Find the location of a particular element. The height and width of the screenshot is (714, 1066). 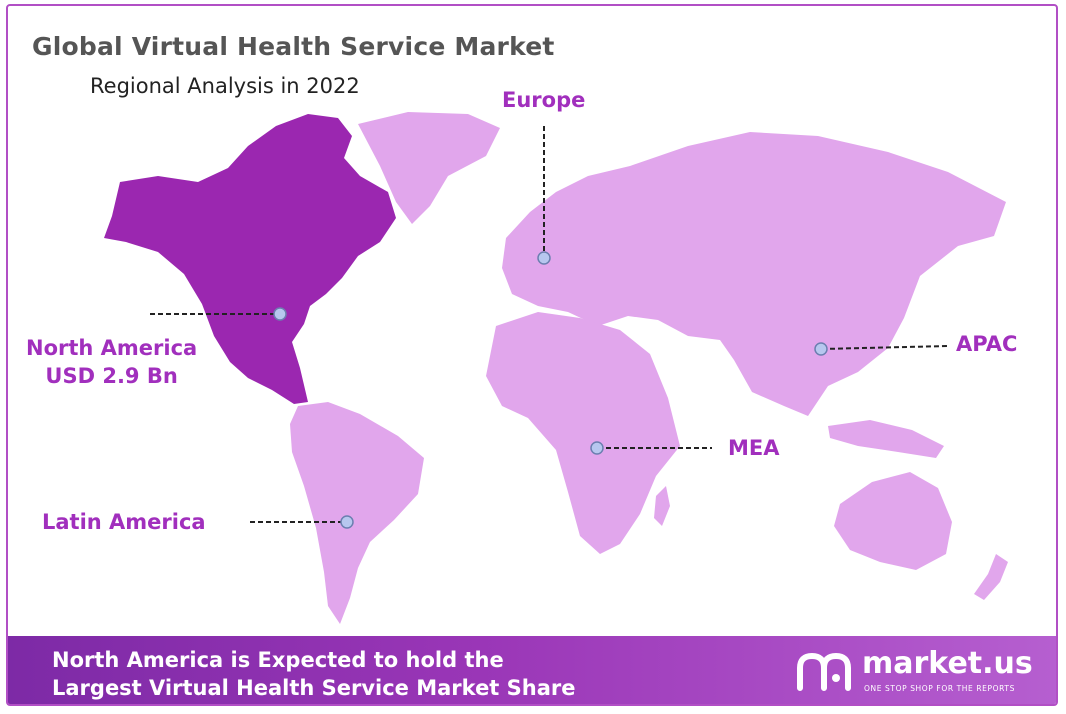

mea-marker is located at coordinates (597, 448).